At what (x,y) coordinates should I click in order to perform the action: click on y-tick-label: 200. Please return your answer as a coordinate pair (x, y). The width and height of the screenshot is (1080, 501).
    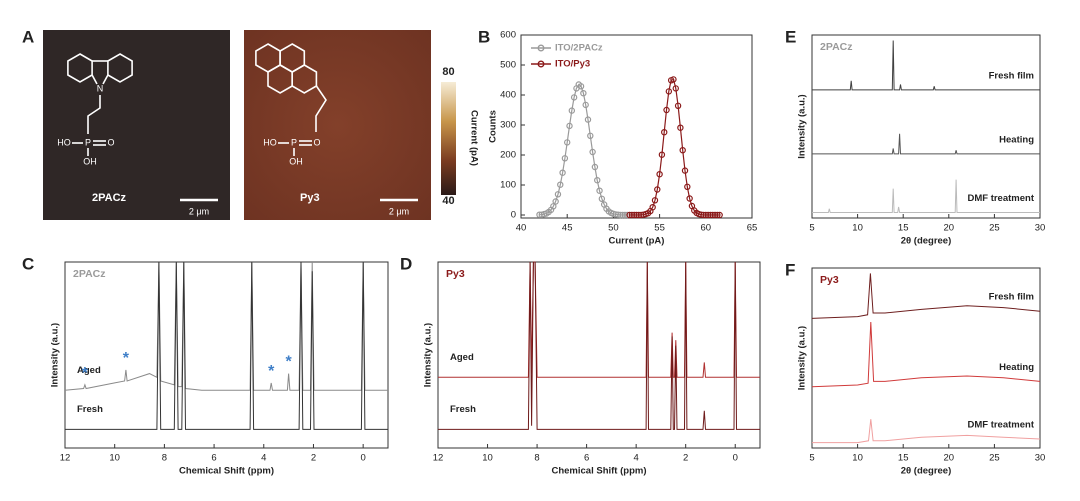
    Looking at the image, I should click on (508, 155).